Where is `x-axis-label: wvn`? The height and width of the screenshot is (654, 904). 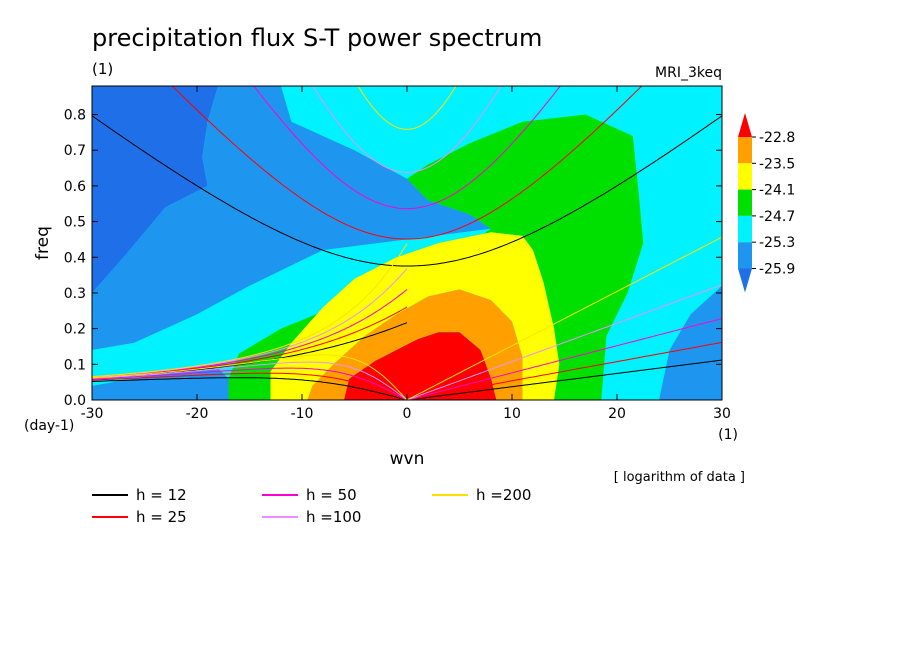 x-axis-label: wvn is located at coordinates (407, 459).